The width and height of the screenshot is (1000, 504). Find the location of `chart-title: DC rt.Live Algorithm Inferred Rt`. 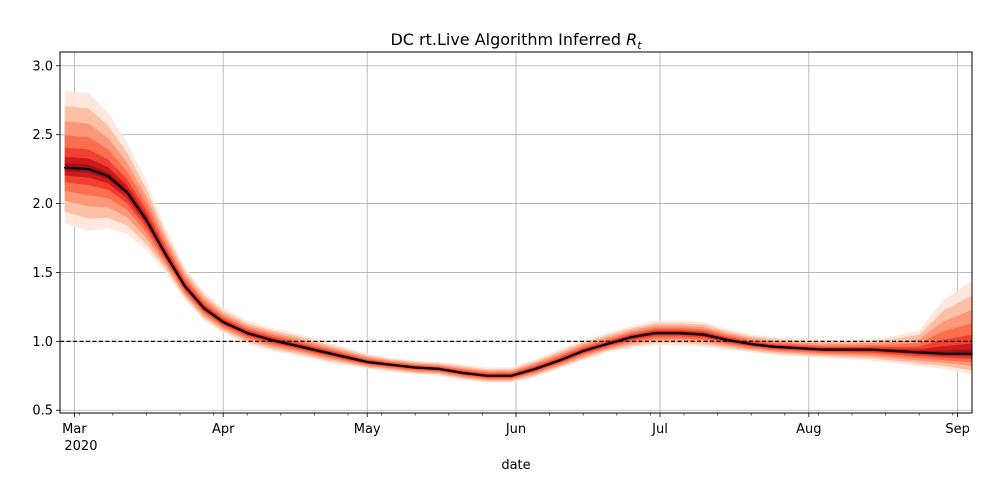

chart-title: DC rt.Live Algorithm Inferred Rt is located at coordinates (516, 41).